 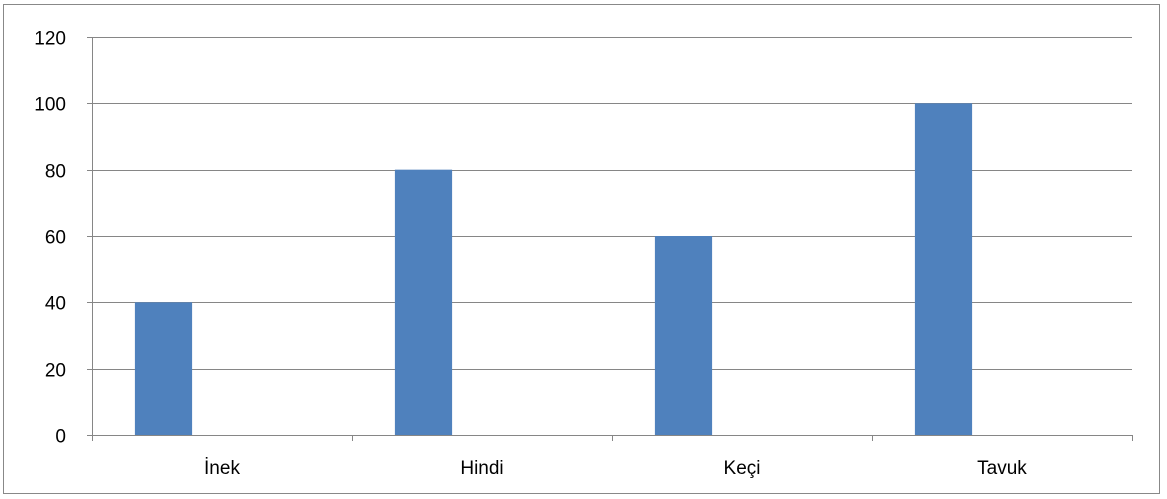 What do you see at coordinates (50, 39) in the screenshot?
I see `y-tick-label: 120` at bounding box center [50, 39].